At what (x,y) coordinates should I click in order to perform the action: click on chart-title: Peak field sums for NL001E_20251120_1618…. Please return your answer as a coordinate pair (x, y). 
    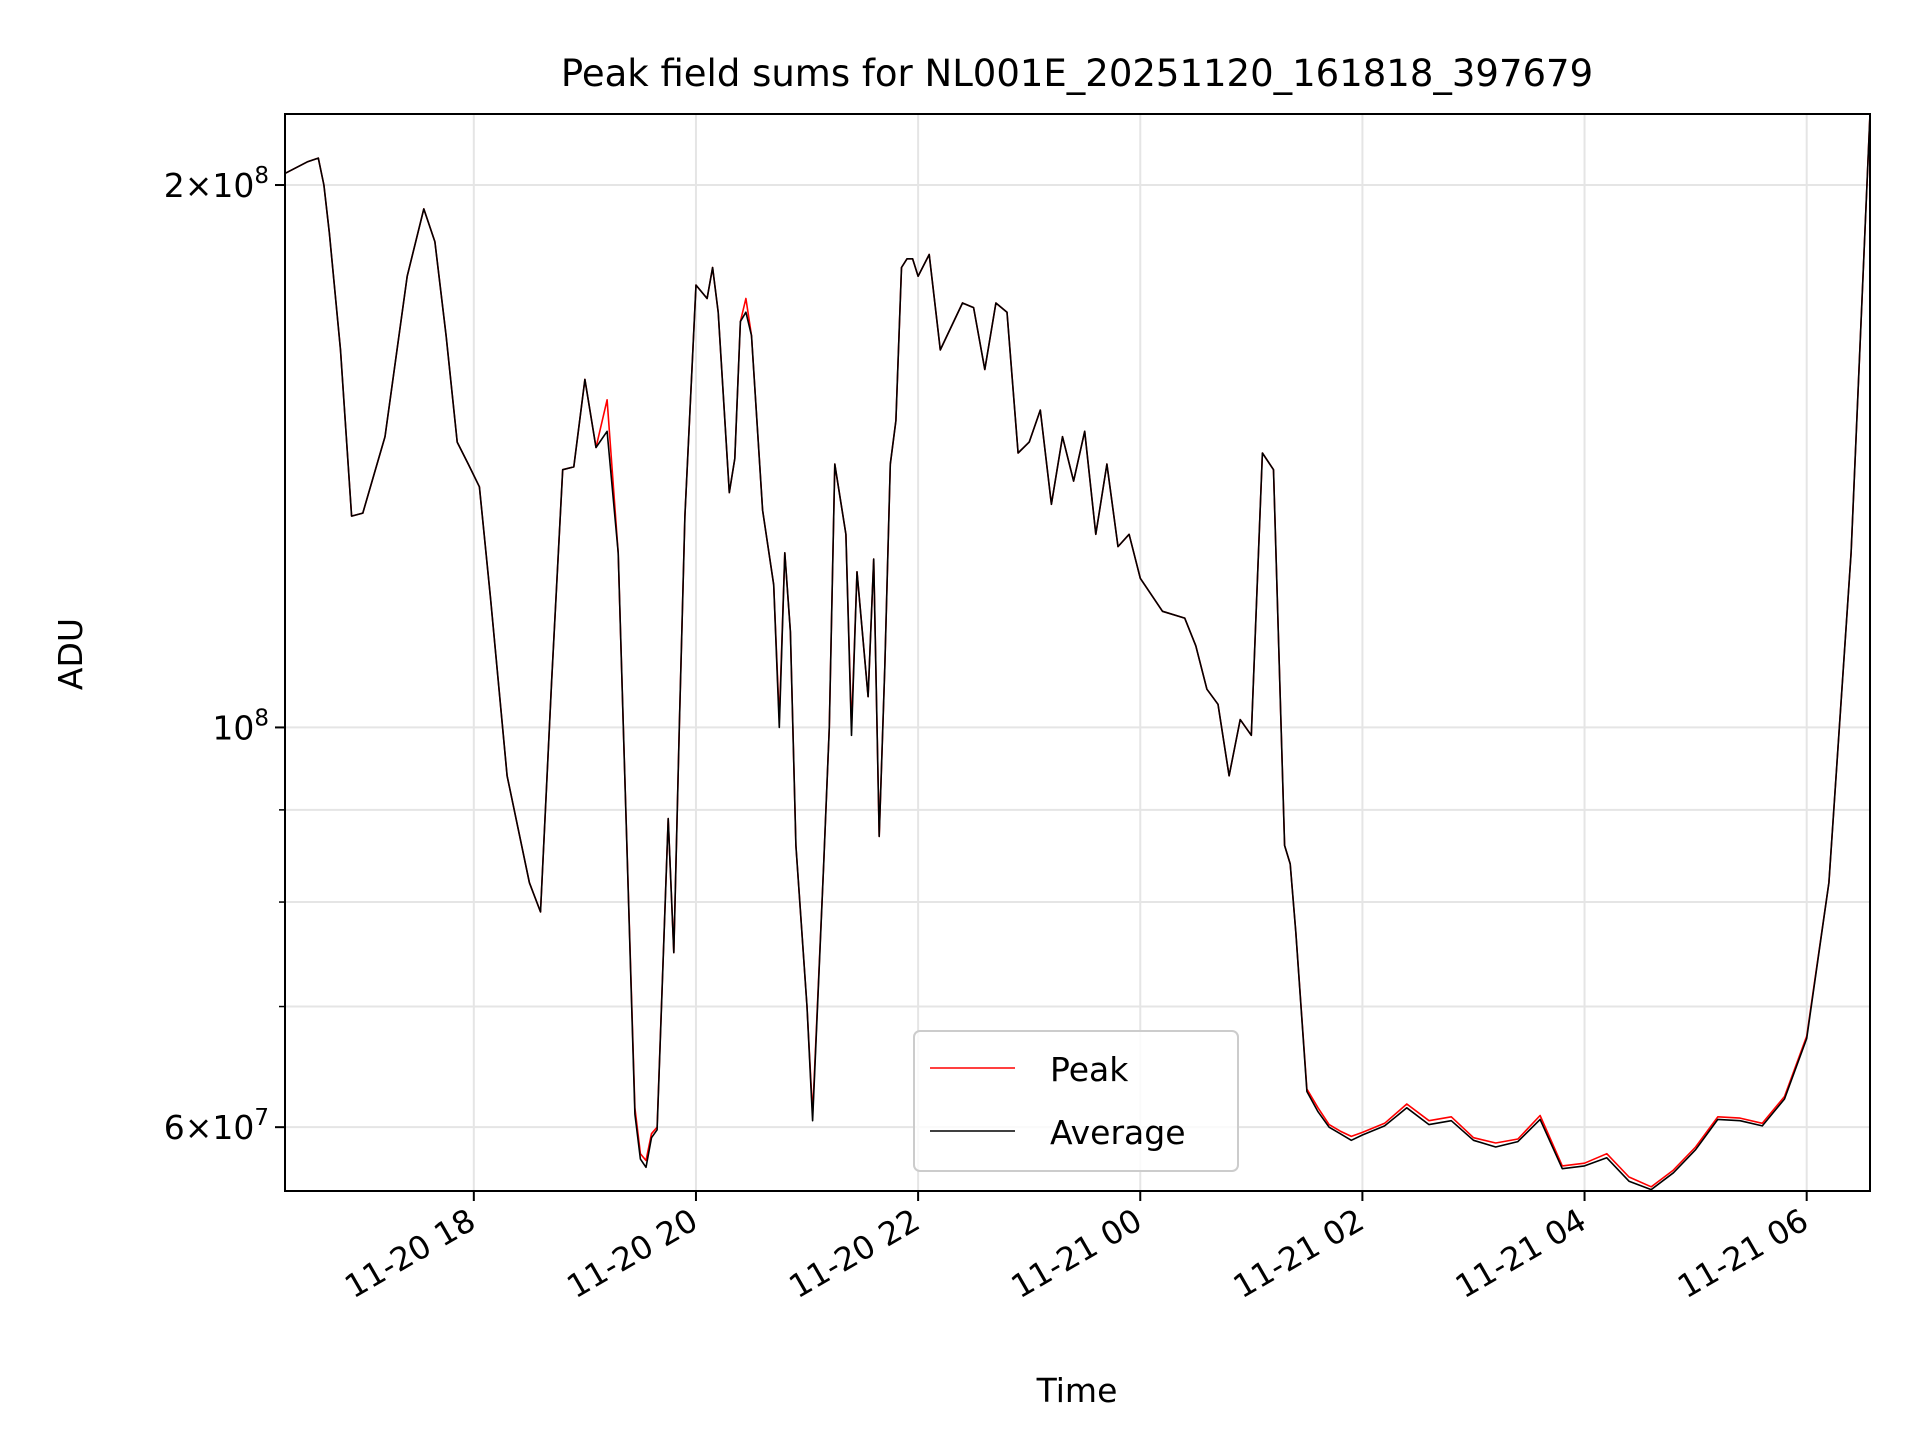
    Looking at the image, I should click on (1077, 73).